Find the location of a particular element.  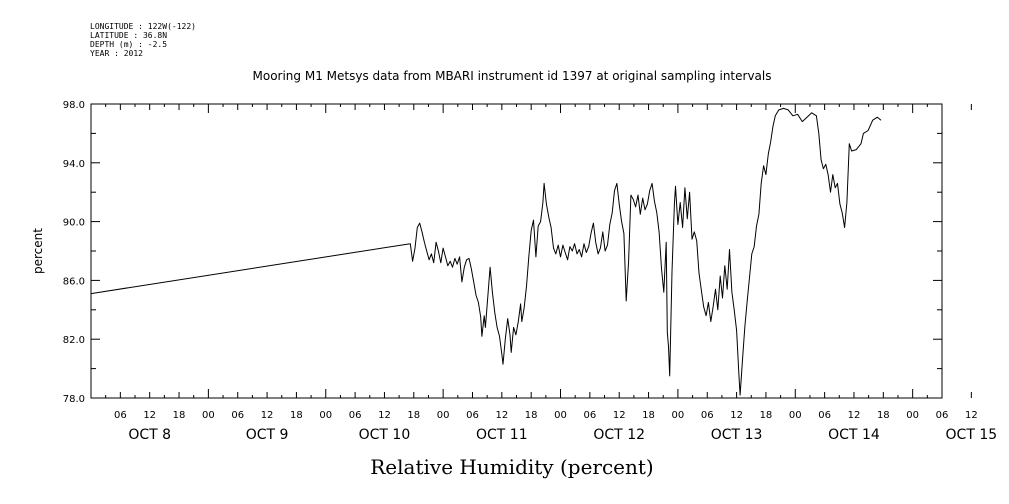

longitude-text: LONGITUDE : 122W(-122) is located at coordinates (143, 26).